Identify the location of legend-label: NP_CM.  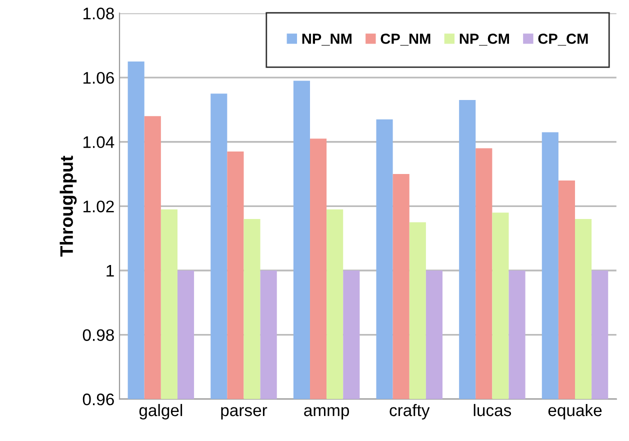
(484, 40).